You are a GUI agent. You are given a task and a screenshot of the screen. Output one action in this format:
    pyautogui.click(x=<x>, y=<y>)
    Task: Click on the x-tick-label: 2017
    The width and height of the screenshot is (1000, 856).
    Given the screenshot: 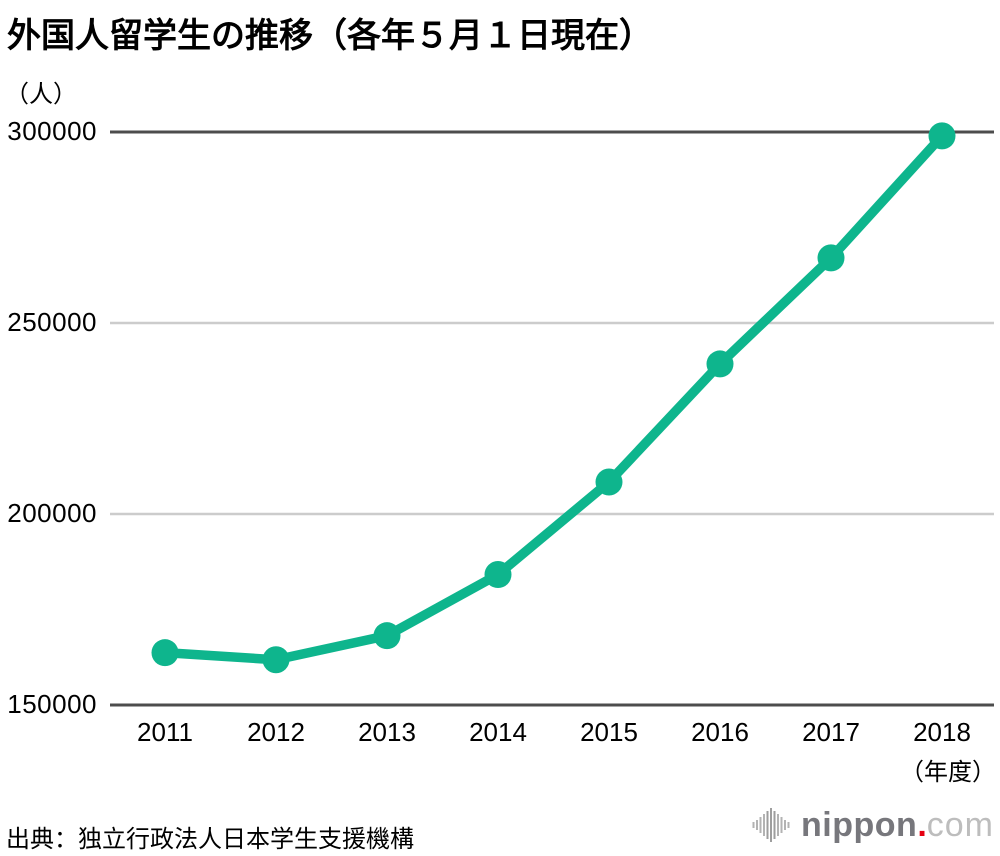 What is the action you would take?
    pyautogui.click(x=831, y=732)
    